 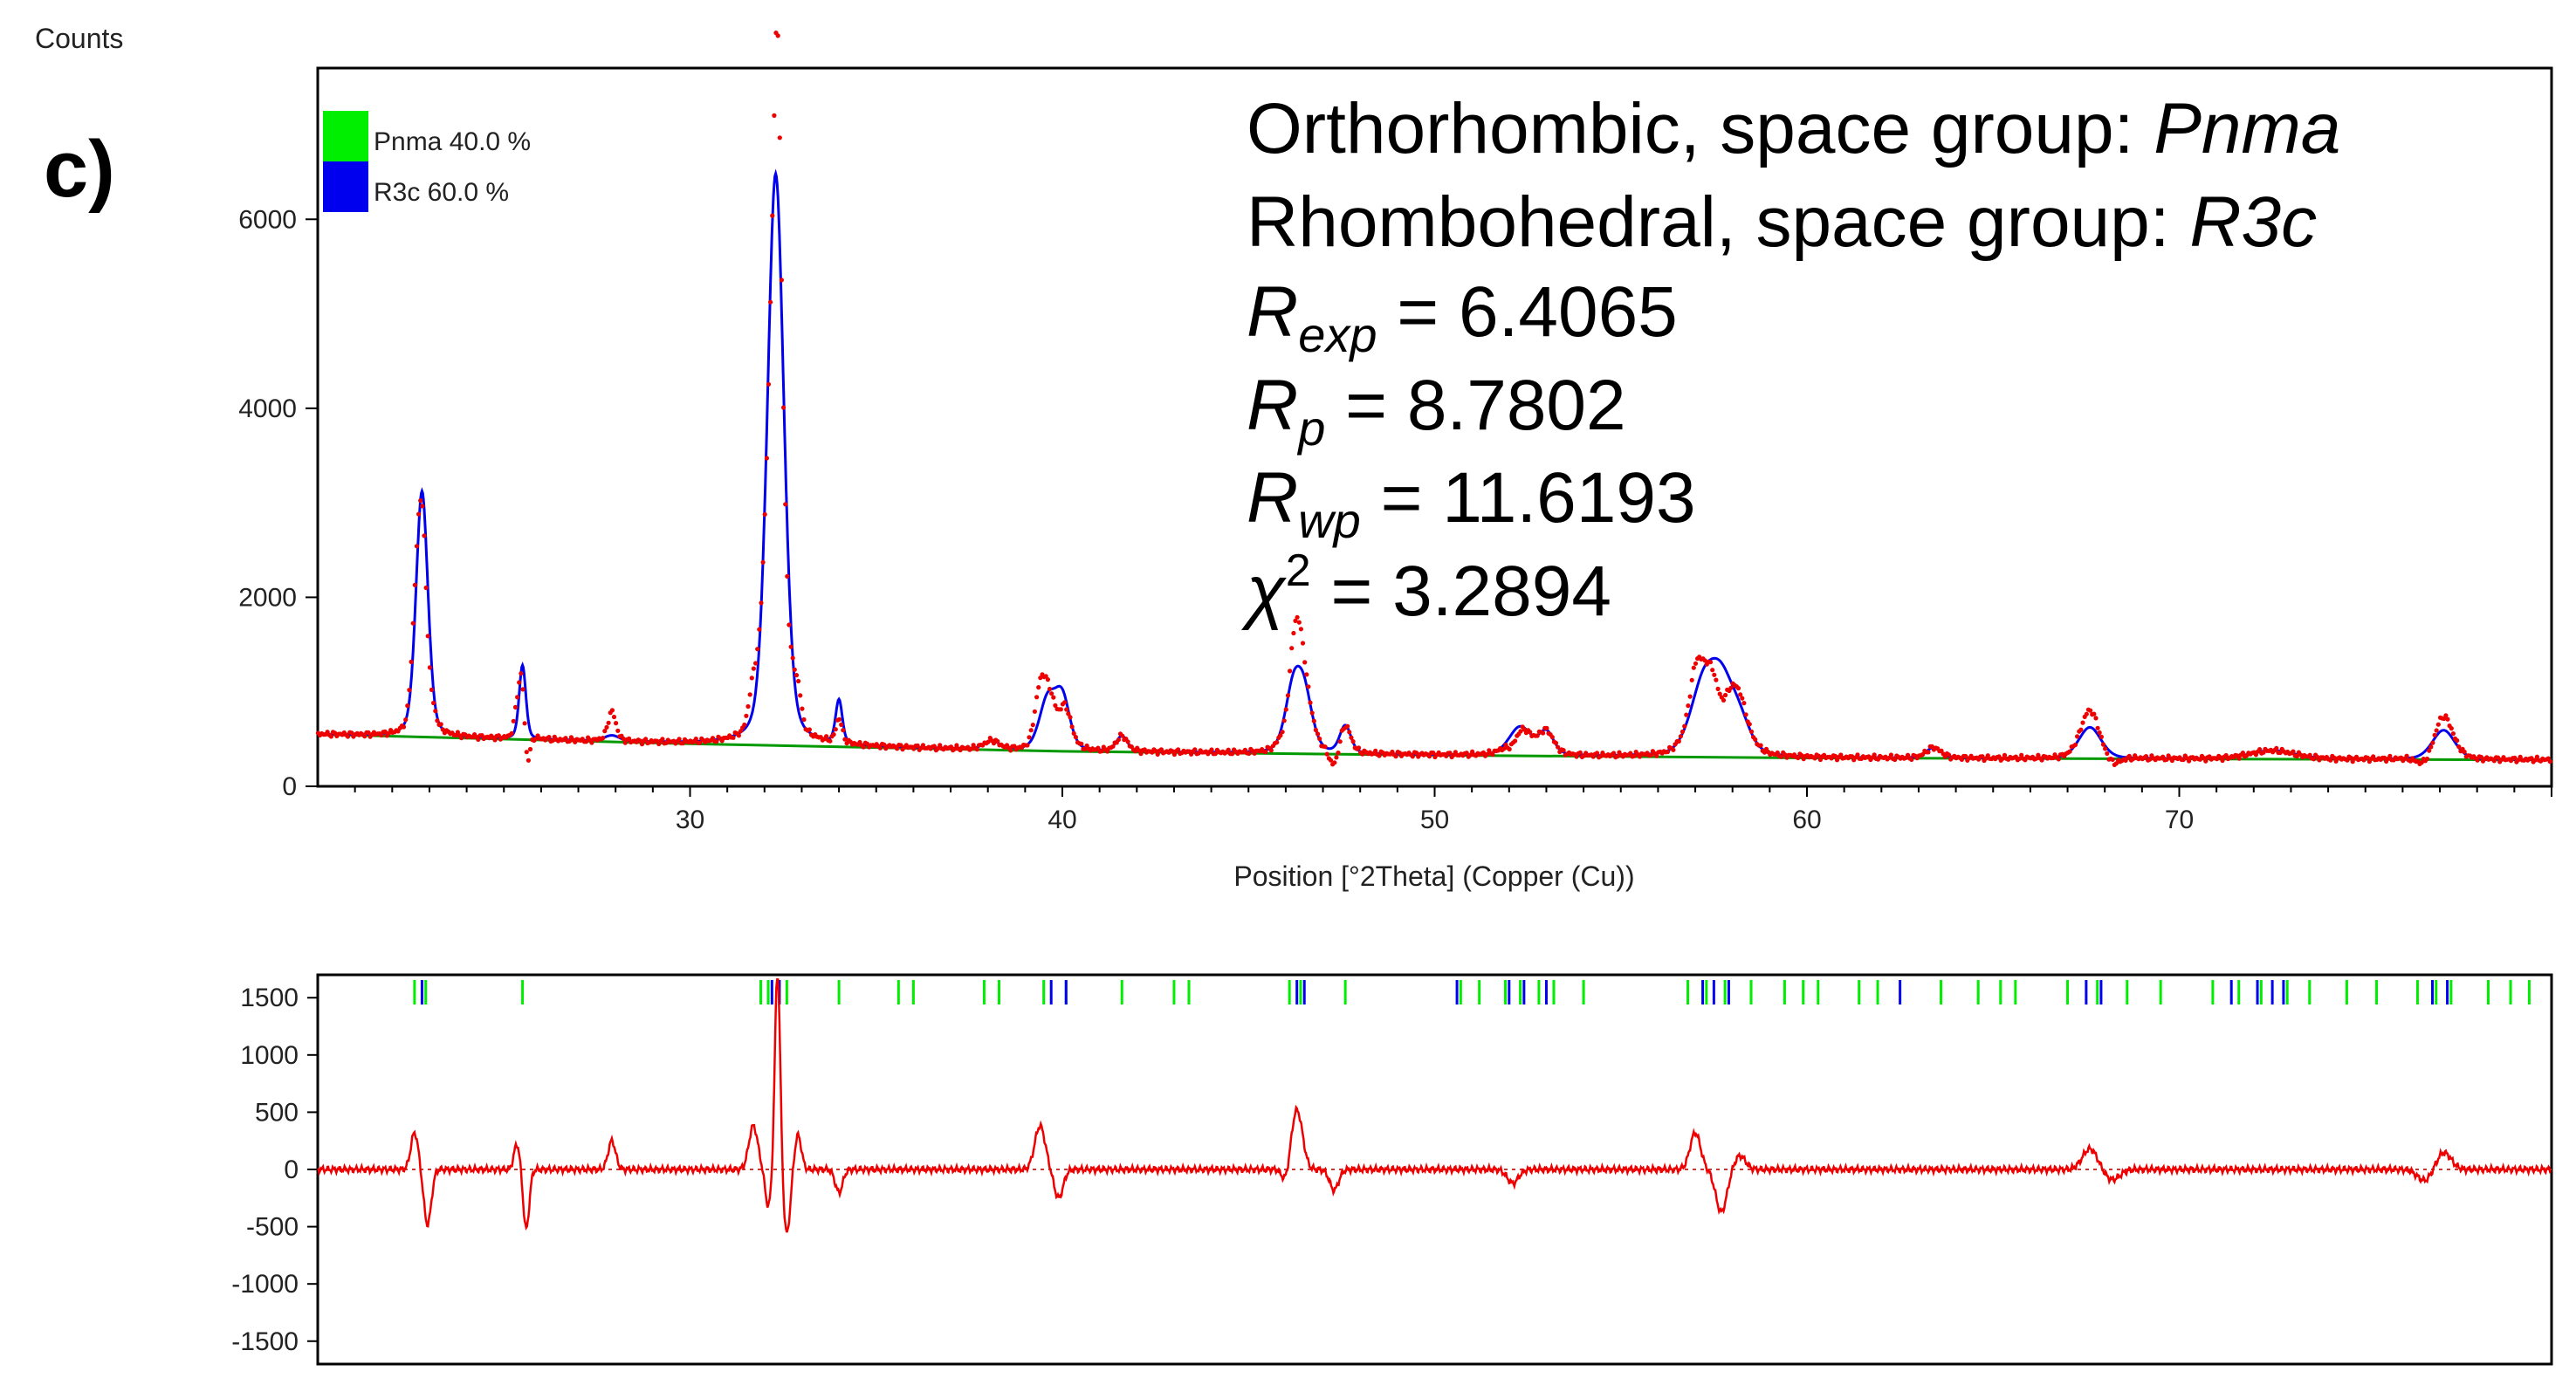 I want to click on legend: Pnma 40.0 % R3c 60.0 %, so click(x=427, y=162).